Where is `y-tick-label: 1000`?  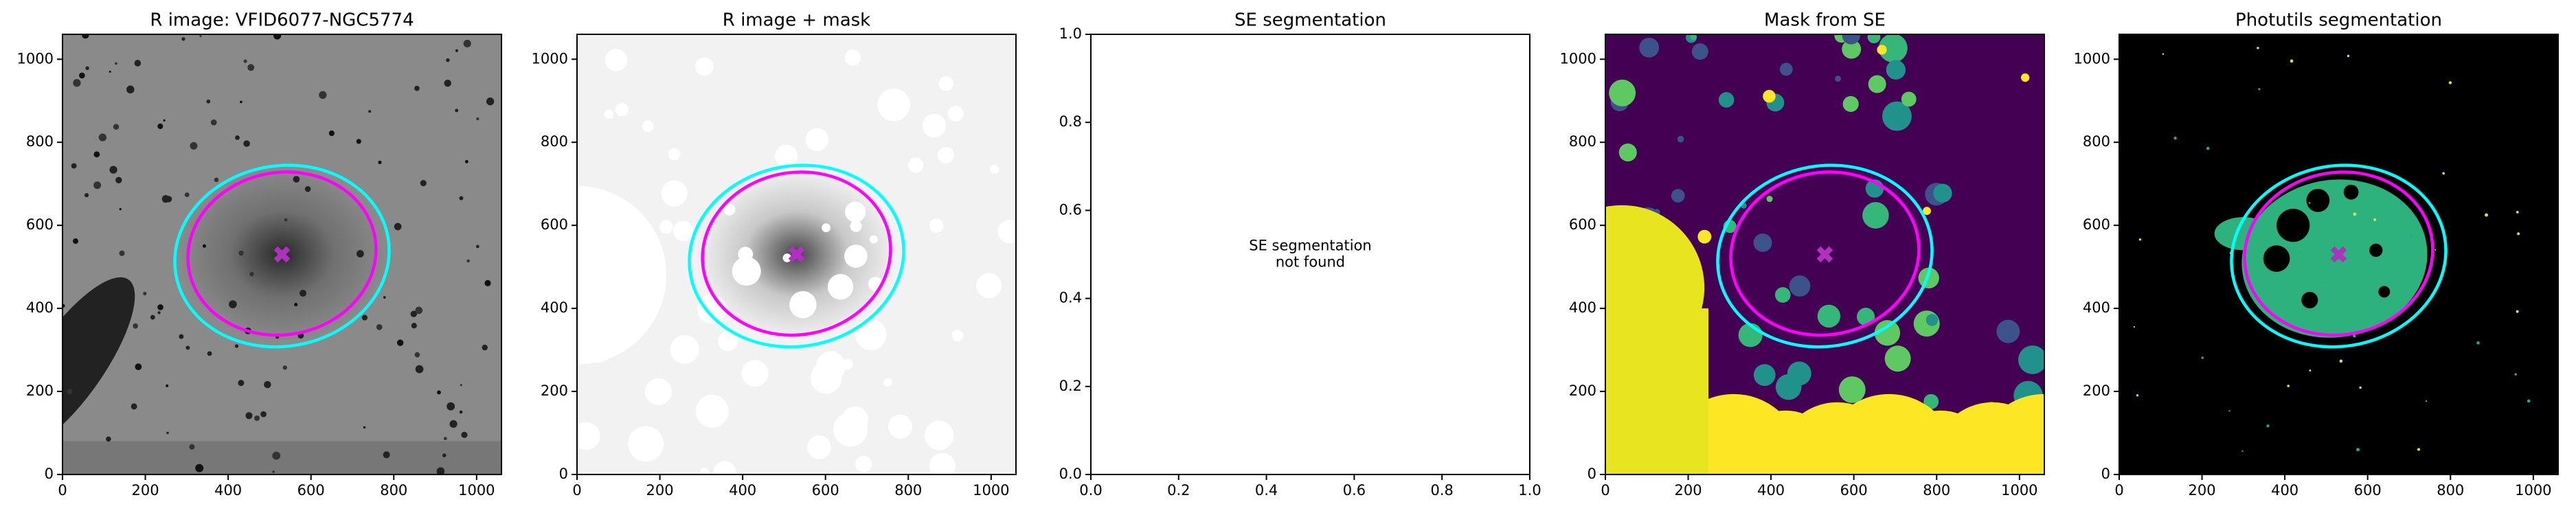 y-tick-label: 1000 is located at coordinates (35, 58).